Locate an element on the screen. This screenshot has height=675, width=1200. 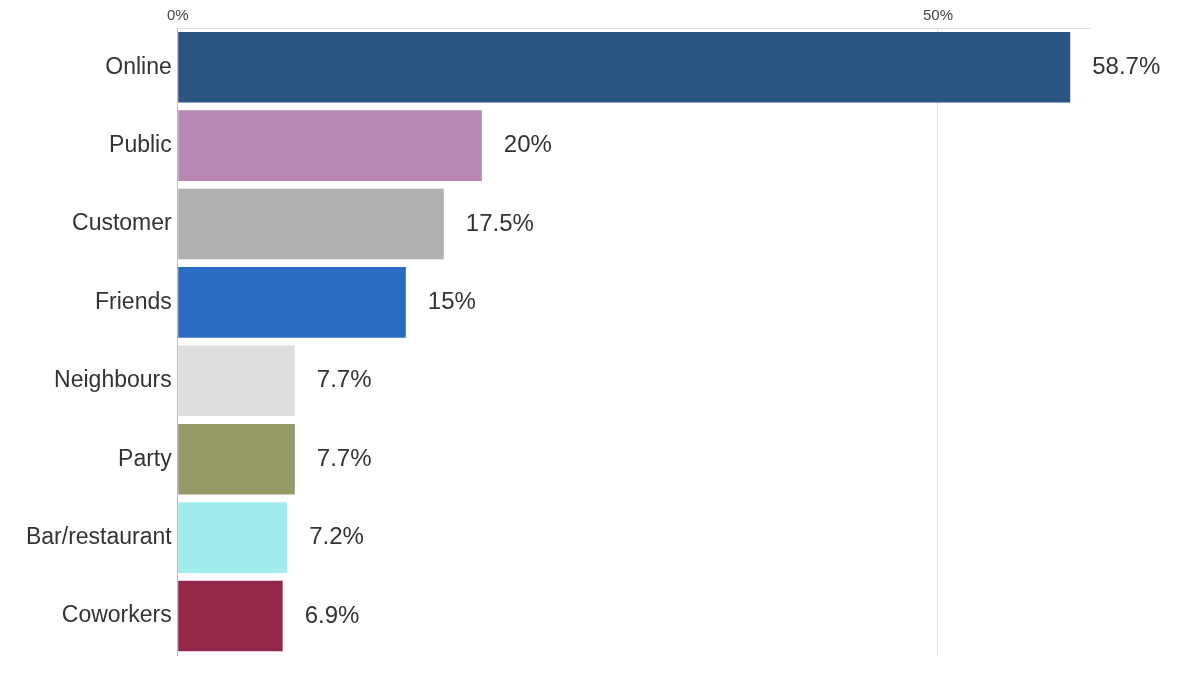
y-tick-label: Neighbours is located at coordinates (113, 379).